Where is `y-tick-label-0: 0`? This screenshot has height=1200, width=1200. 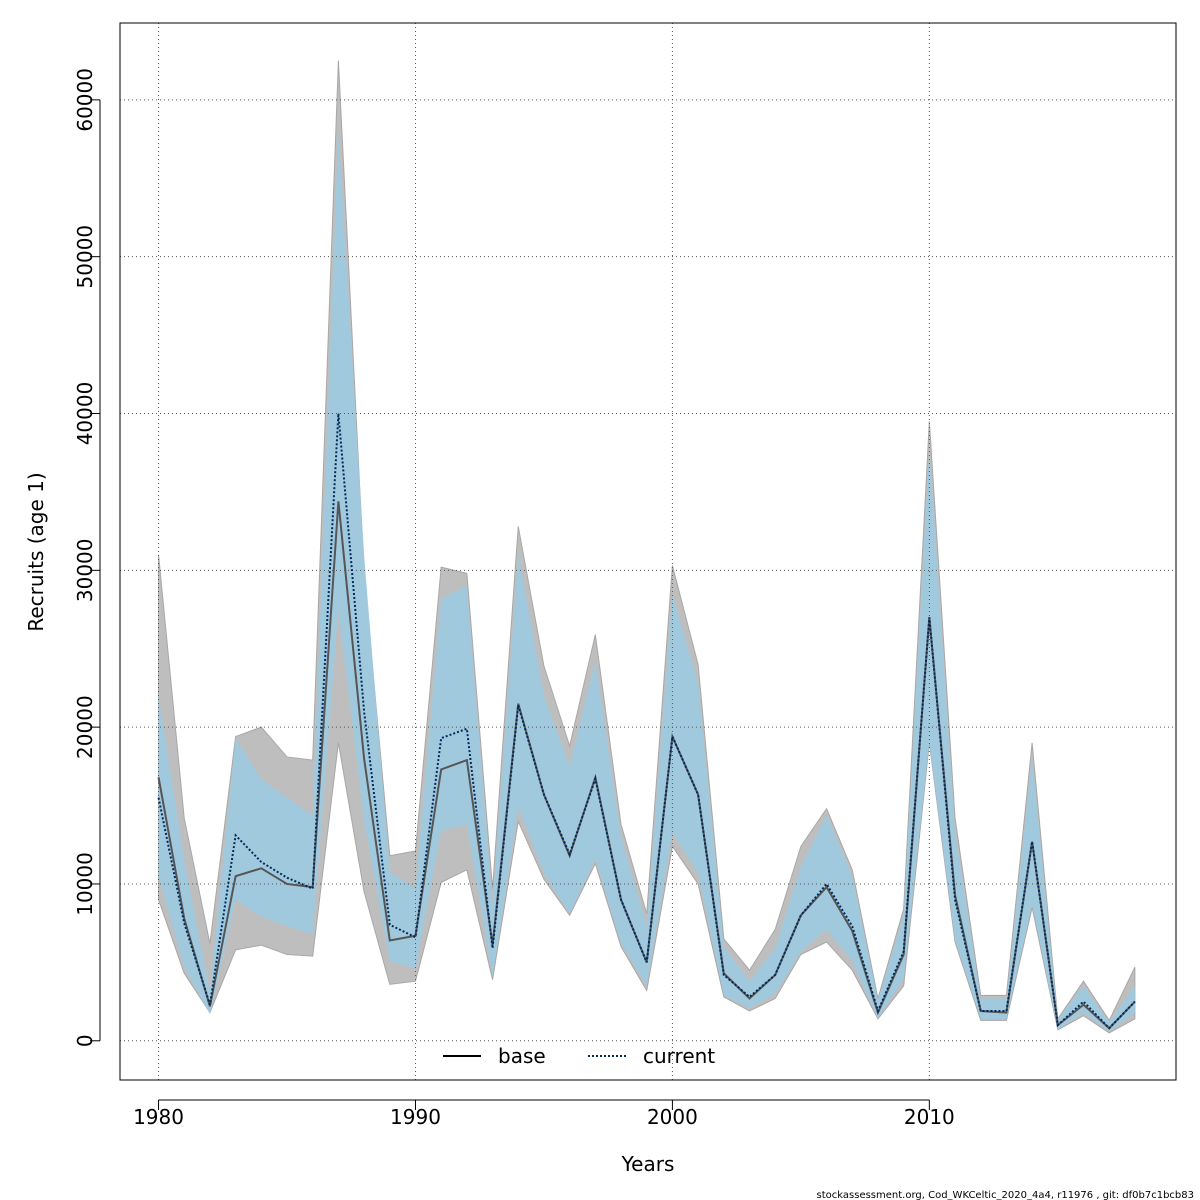
y-tick-label-0: 0 is located at coordinates (85, 1040).